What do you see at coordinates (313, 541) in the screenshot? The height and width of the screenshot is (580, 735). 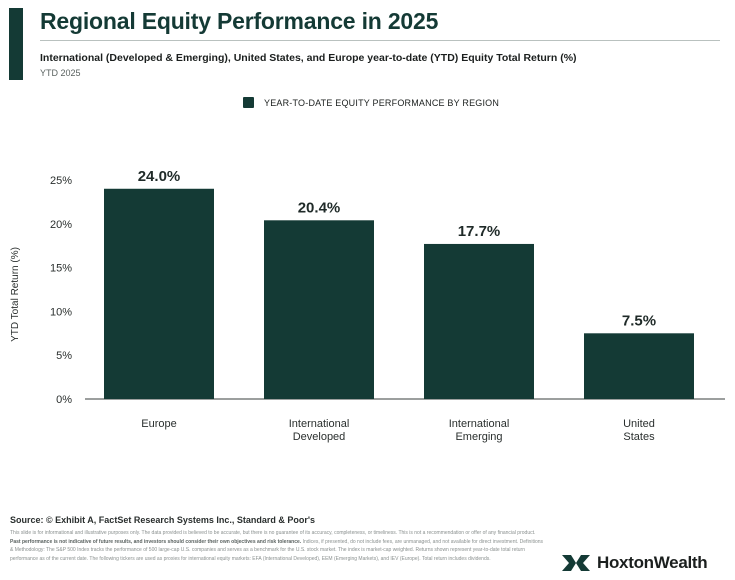 I see `disclaimer-line-4: Indices, if` at bounding box center [313, 541].